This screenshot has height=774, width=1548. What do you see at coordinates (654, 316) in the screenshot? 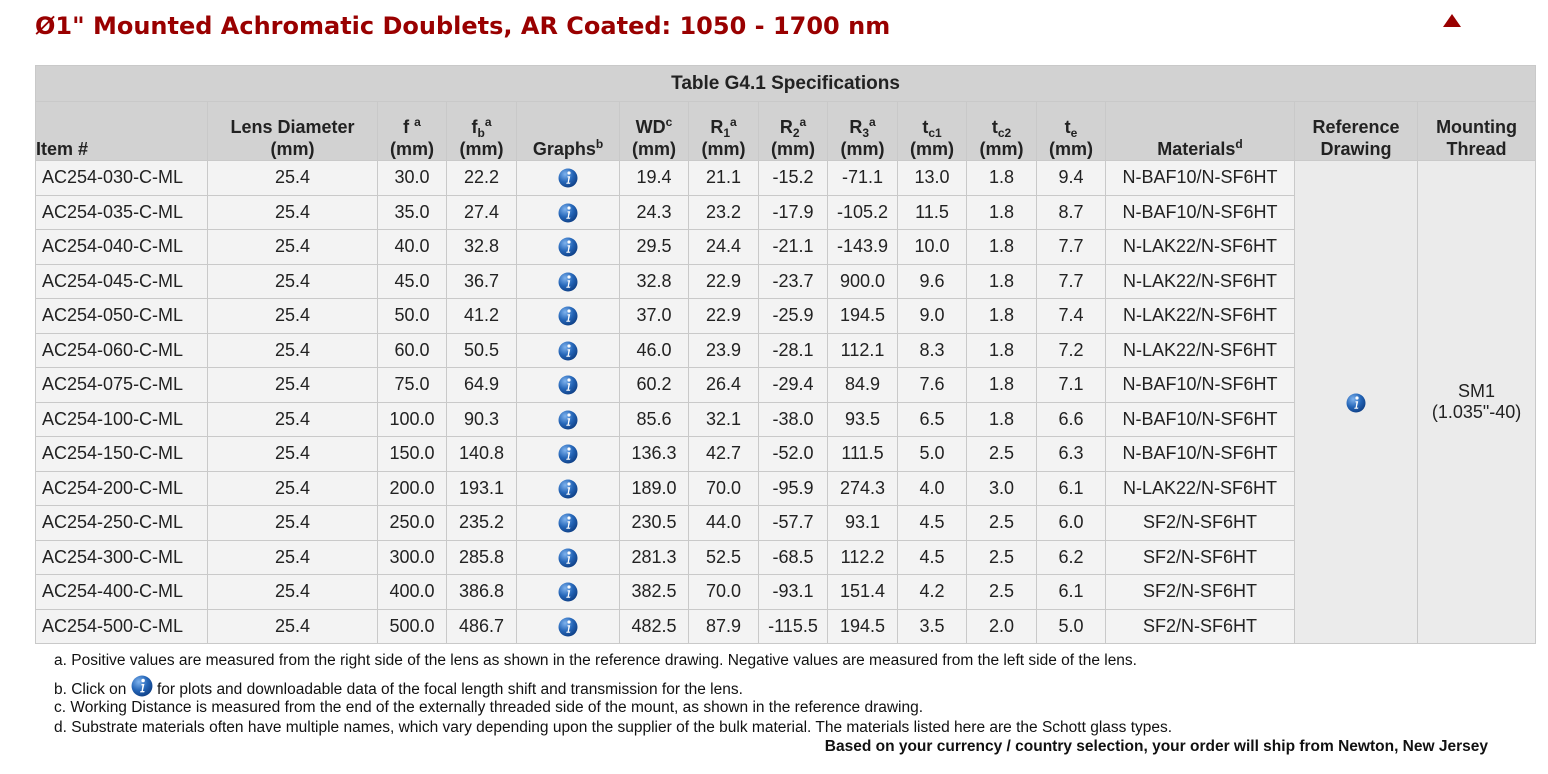
I see `cell-working-distance: 37.0` at bounding box center [654, 316].